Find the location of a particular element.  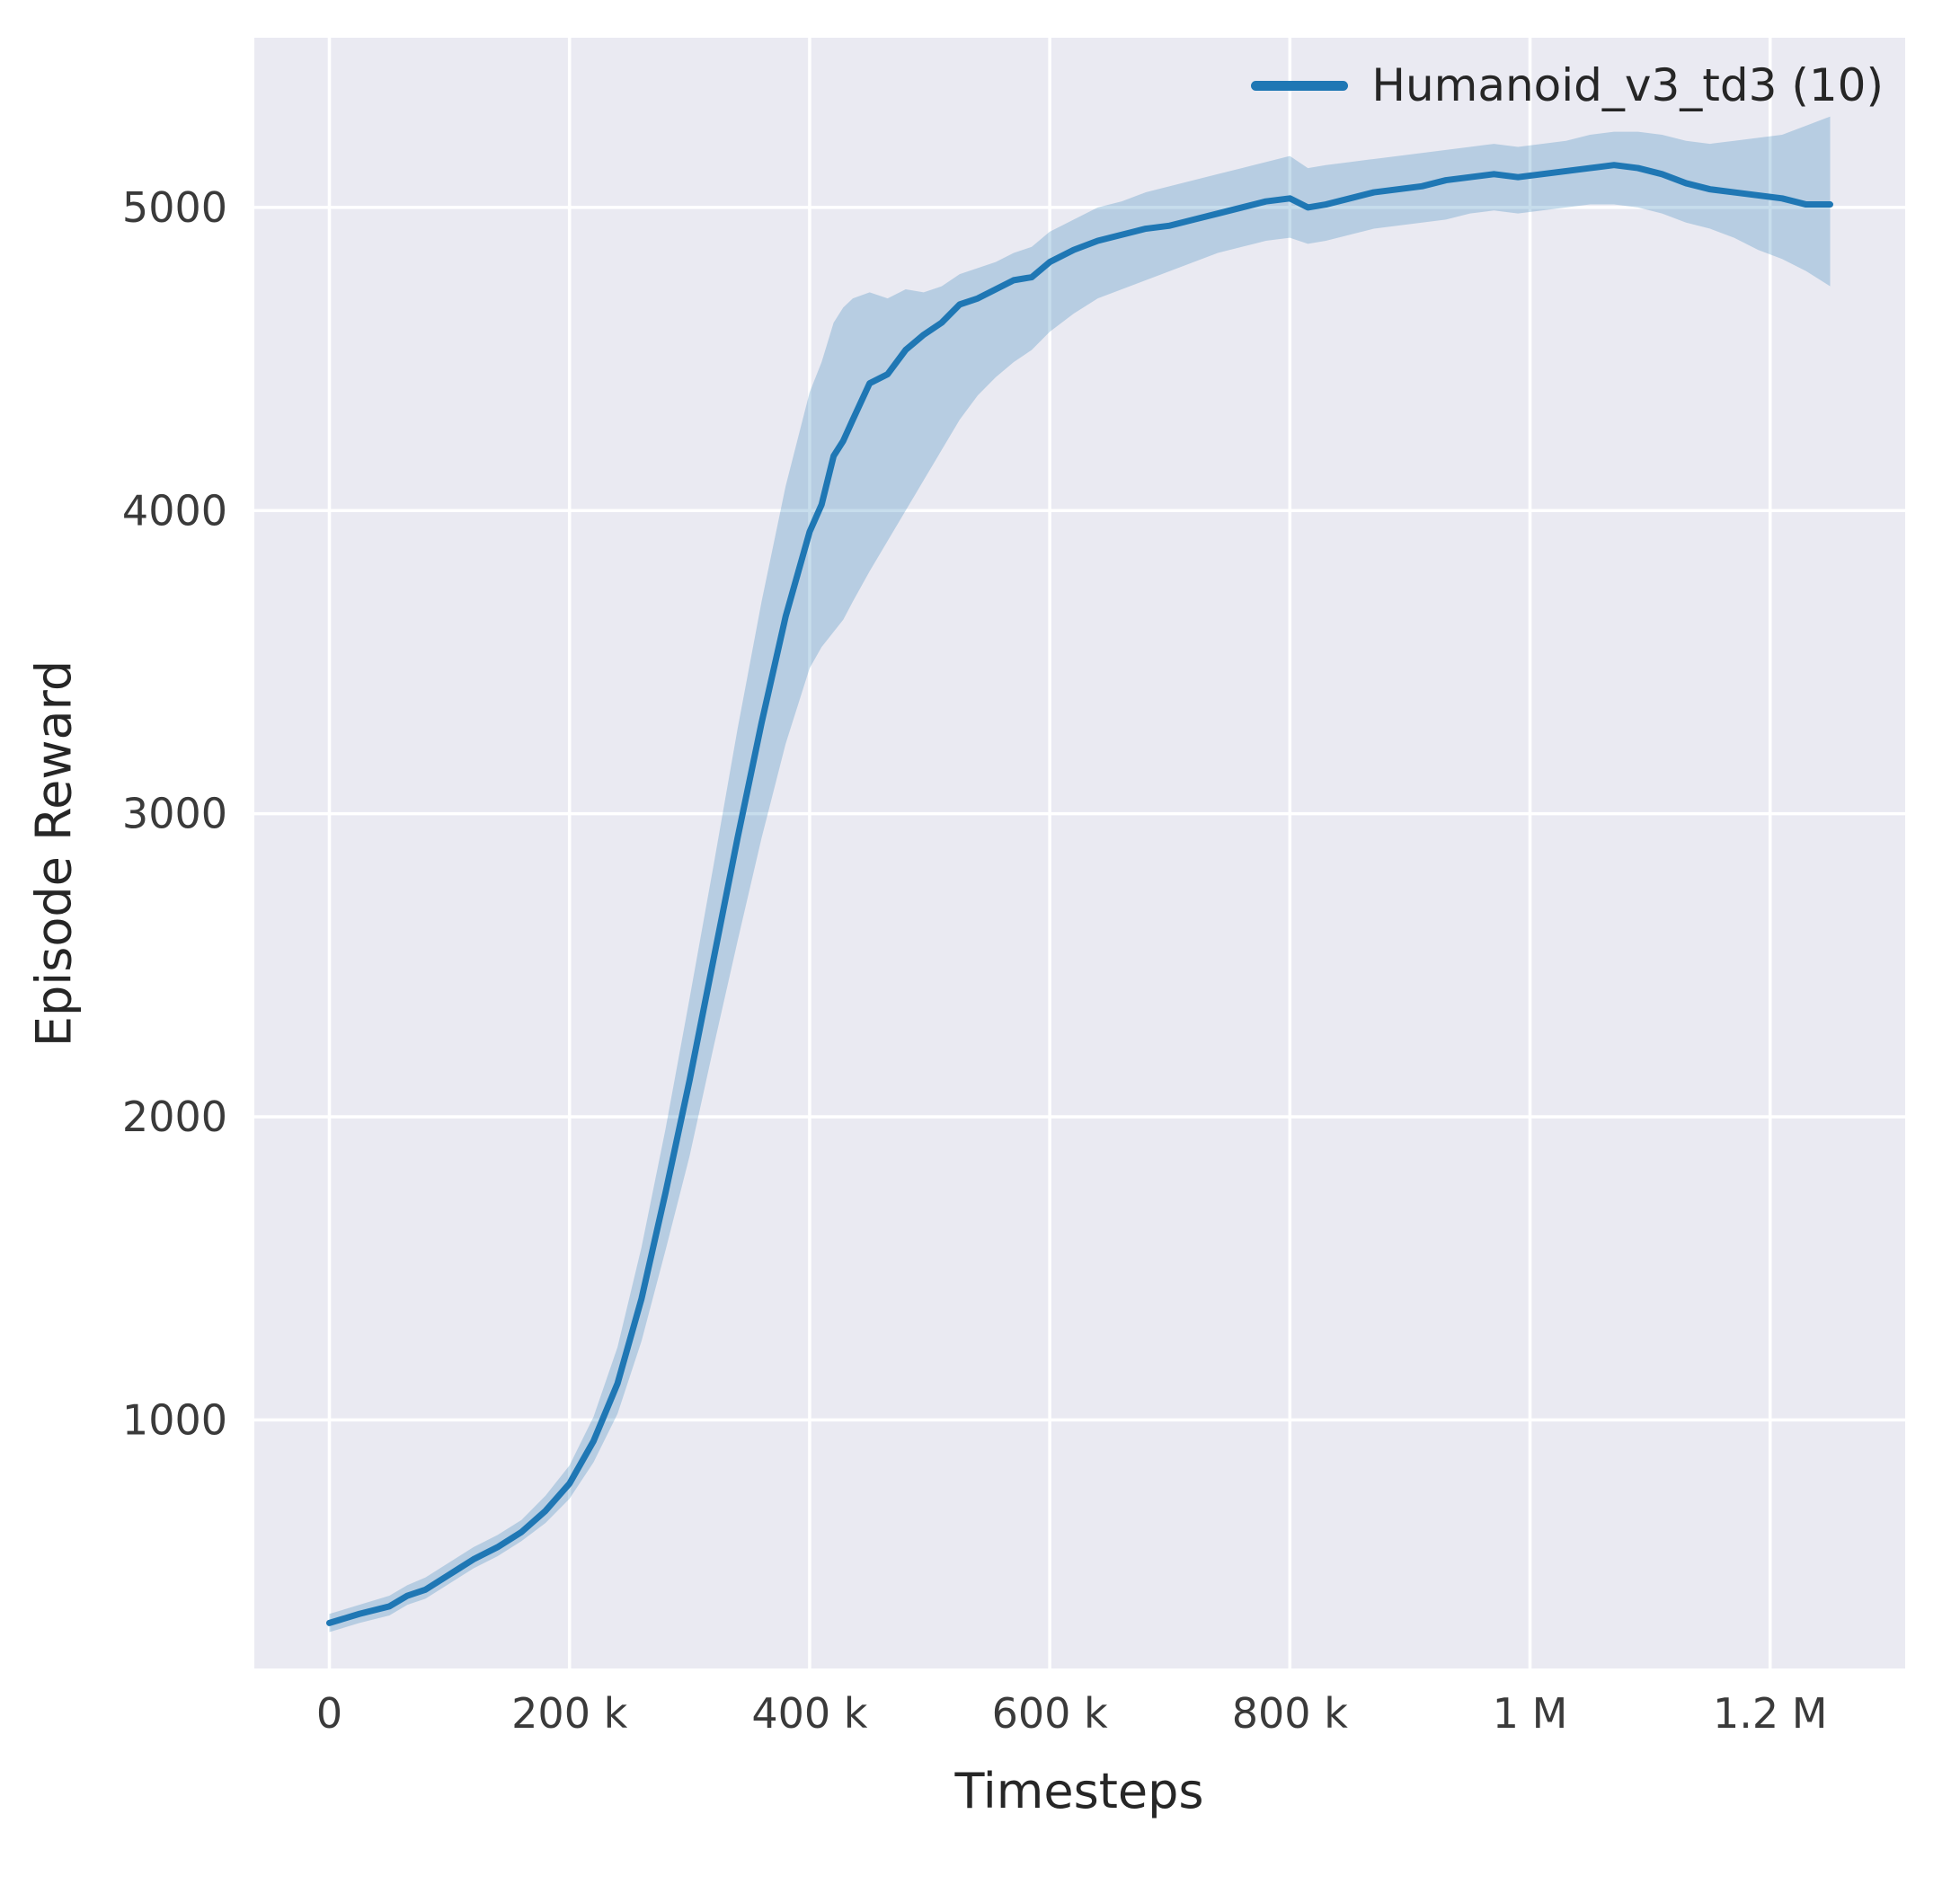

svg-text: 1000 is located at coordinates (174, 1419).